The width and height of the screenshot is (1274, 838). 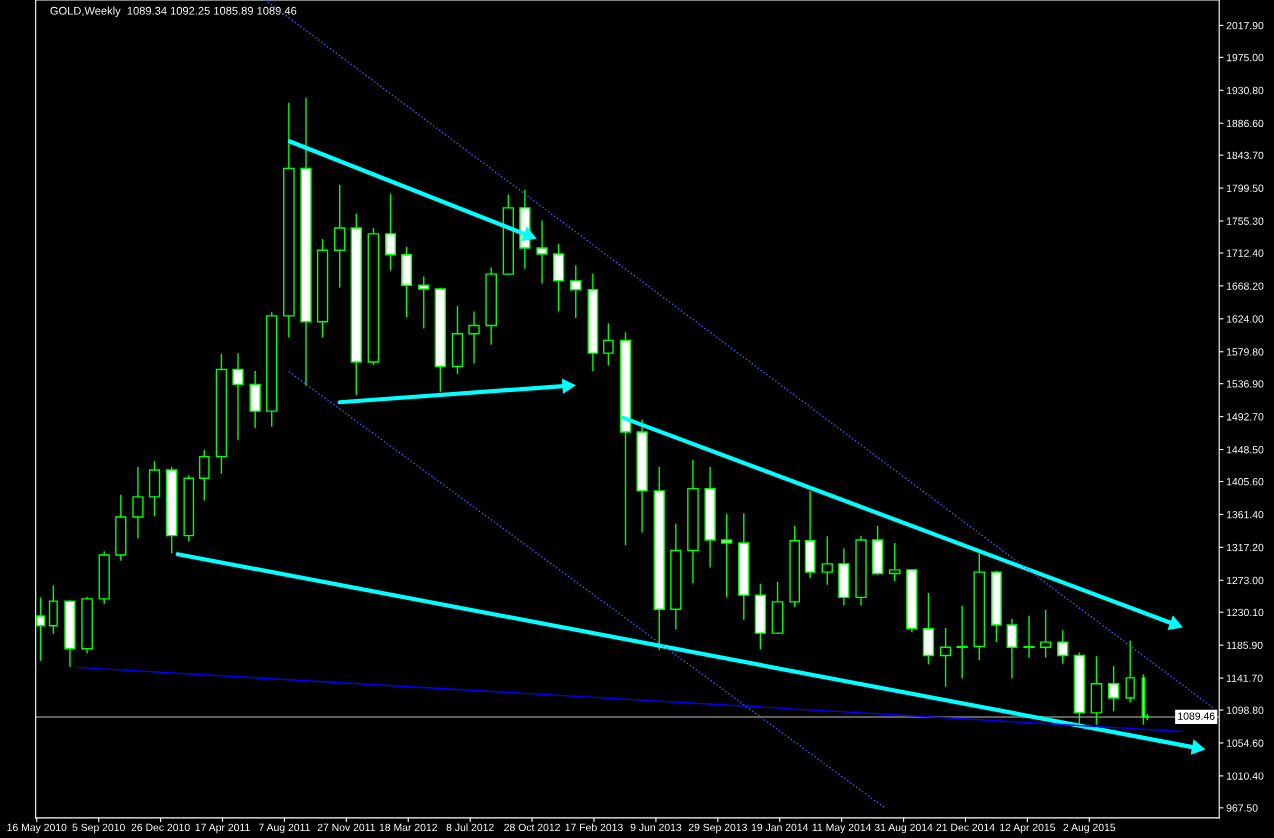 I want to click on y-tick-label: 1185.90, so click(x=1244, y=645).